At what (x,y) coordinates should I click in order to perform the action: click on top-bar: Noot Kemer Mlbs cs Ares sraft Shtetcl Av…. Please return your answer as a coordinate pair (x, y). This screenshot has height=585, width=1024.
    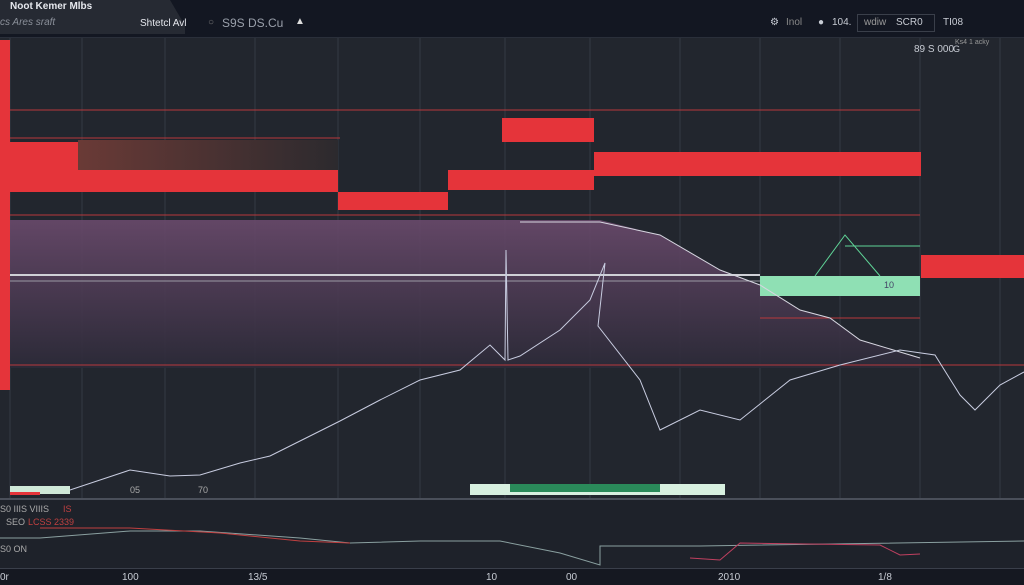
    Looking at the image, I should click on (512, 19).